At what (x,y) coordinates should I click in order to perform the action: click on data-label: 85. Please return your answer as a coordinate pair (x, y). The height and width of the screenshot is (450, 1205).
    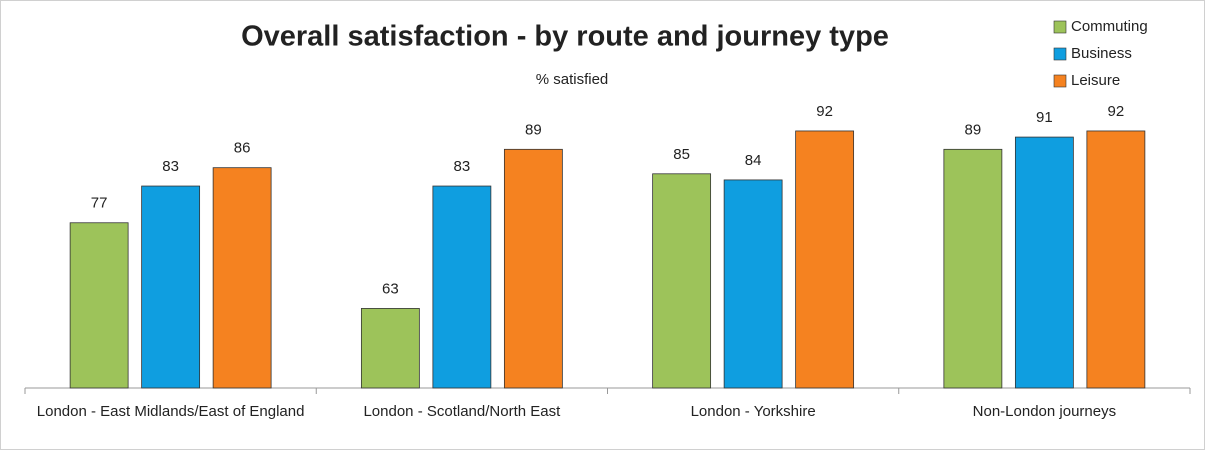
    Looking at the image, I should click on (681, 154).